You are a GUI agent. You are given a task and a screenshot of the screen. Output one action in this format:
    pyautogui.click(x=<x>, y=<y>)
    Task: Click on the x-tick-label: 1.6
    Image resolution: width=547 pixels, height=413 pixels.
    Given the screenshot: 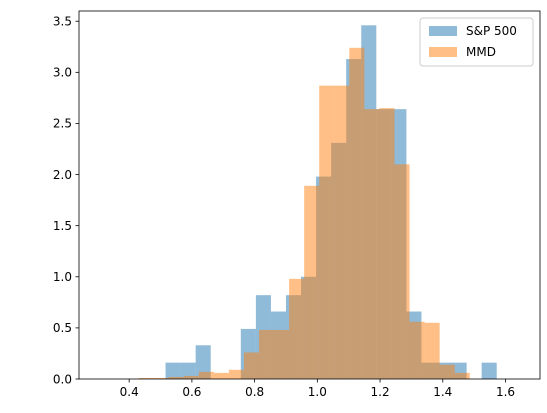 What is the action you would take?
    pyautogui.click(x=505, y=392)
    